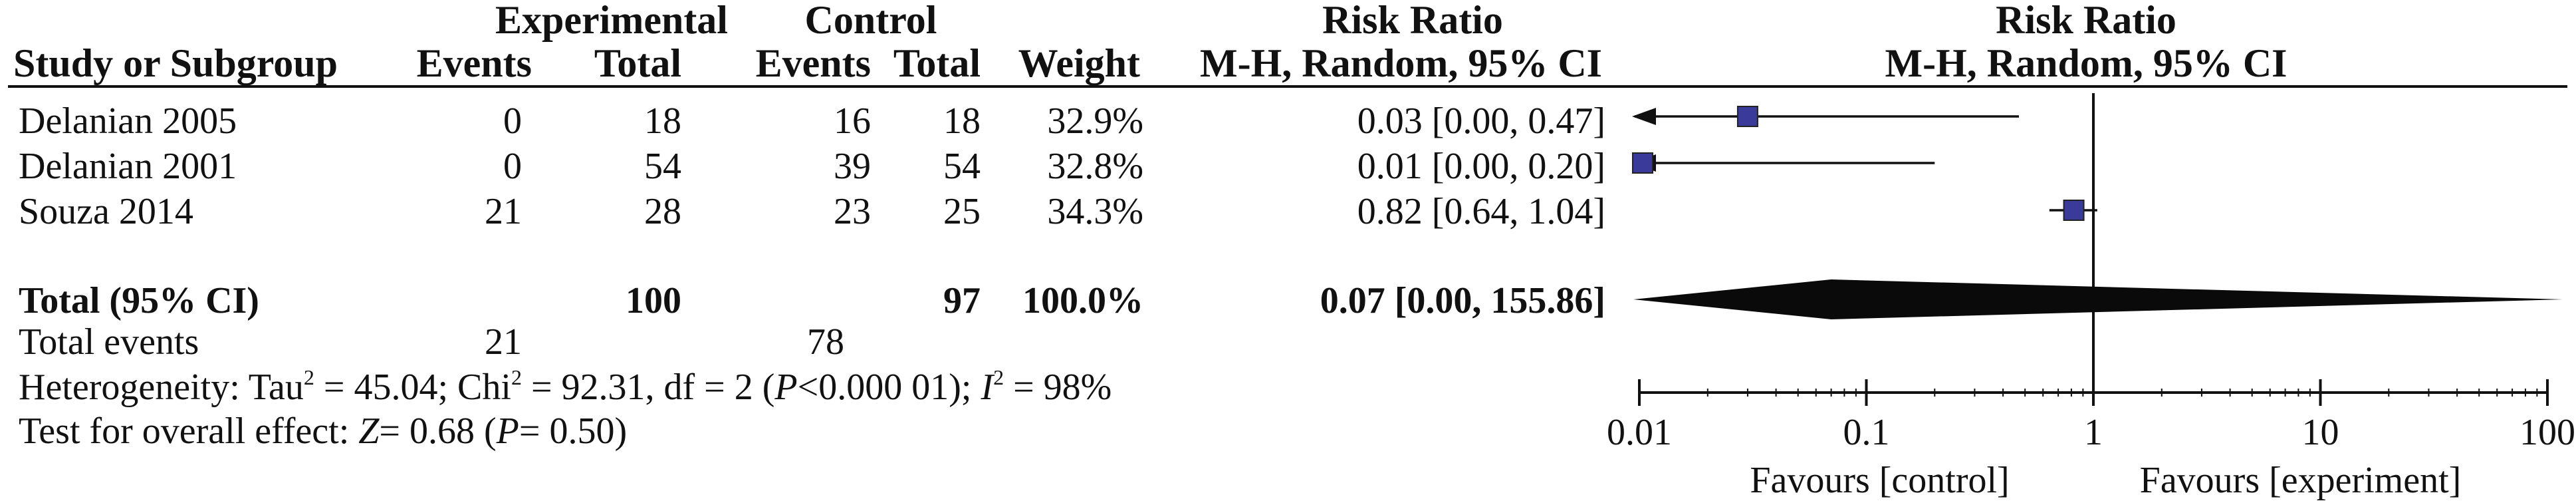 Image resolution: width=2576 pixels, height=503 pixels. Describe the element at coordinates (1095, 166) in the screenshot. I see `weight: 32.8%` at that location.